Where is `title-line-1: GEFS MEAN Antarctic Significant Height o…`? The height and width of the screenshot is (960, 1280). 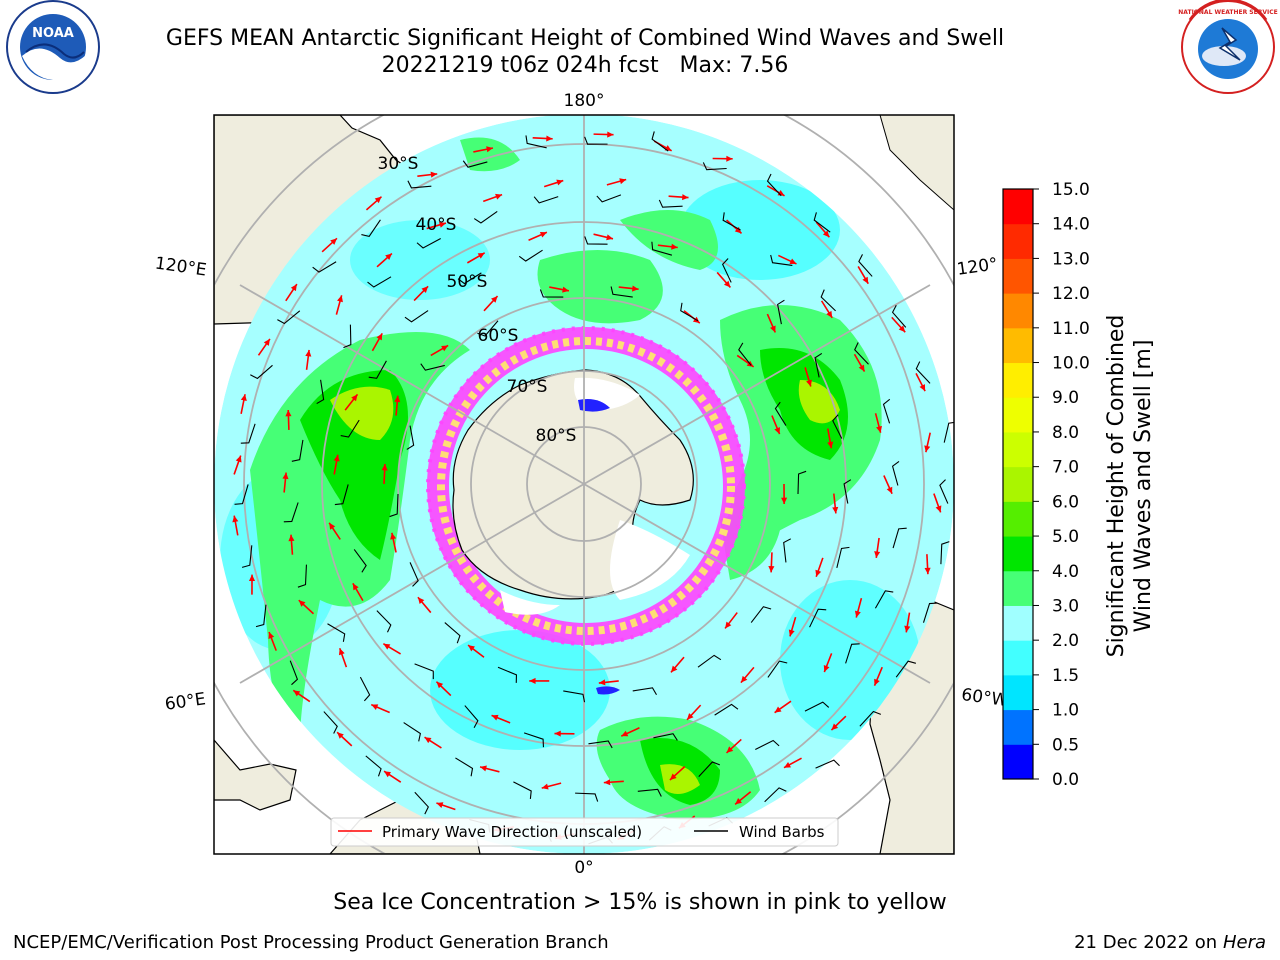 title-line-1: GEFS MEAN Antarctic Significant Height o… is located at coordinates (585, 38).